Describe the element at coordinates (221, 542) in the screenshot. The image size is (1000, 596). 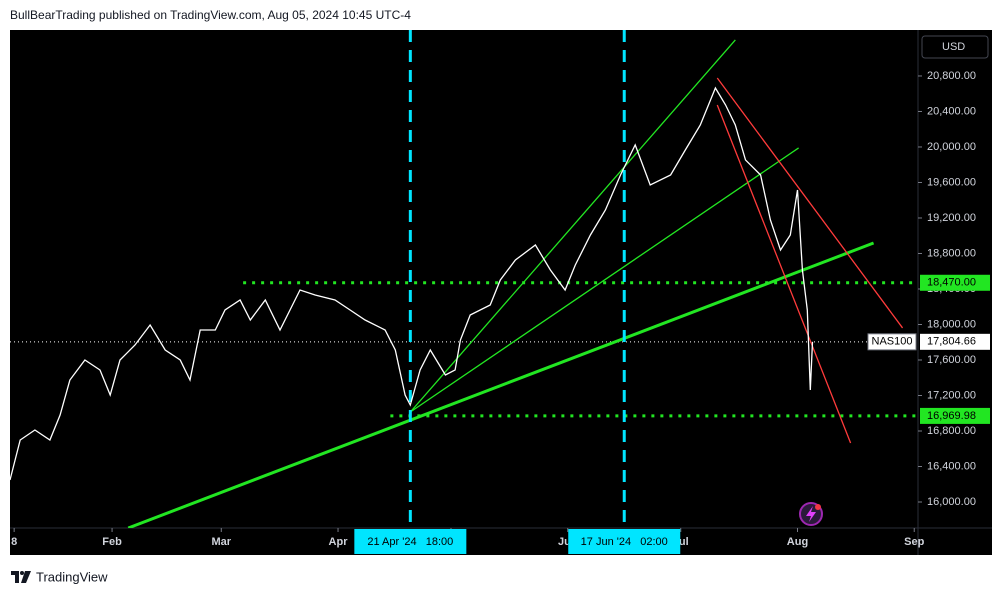
I see `x-tick-label: Mar` at that location.